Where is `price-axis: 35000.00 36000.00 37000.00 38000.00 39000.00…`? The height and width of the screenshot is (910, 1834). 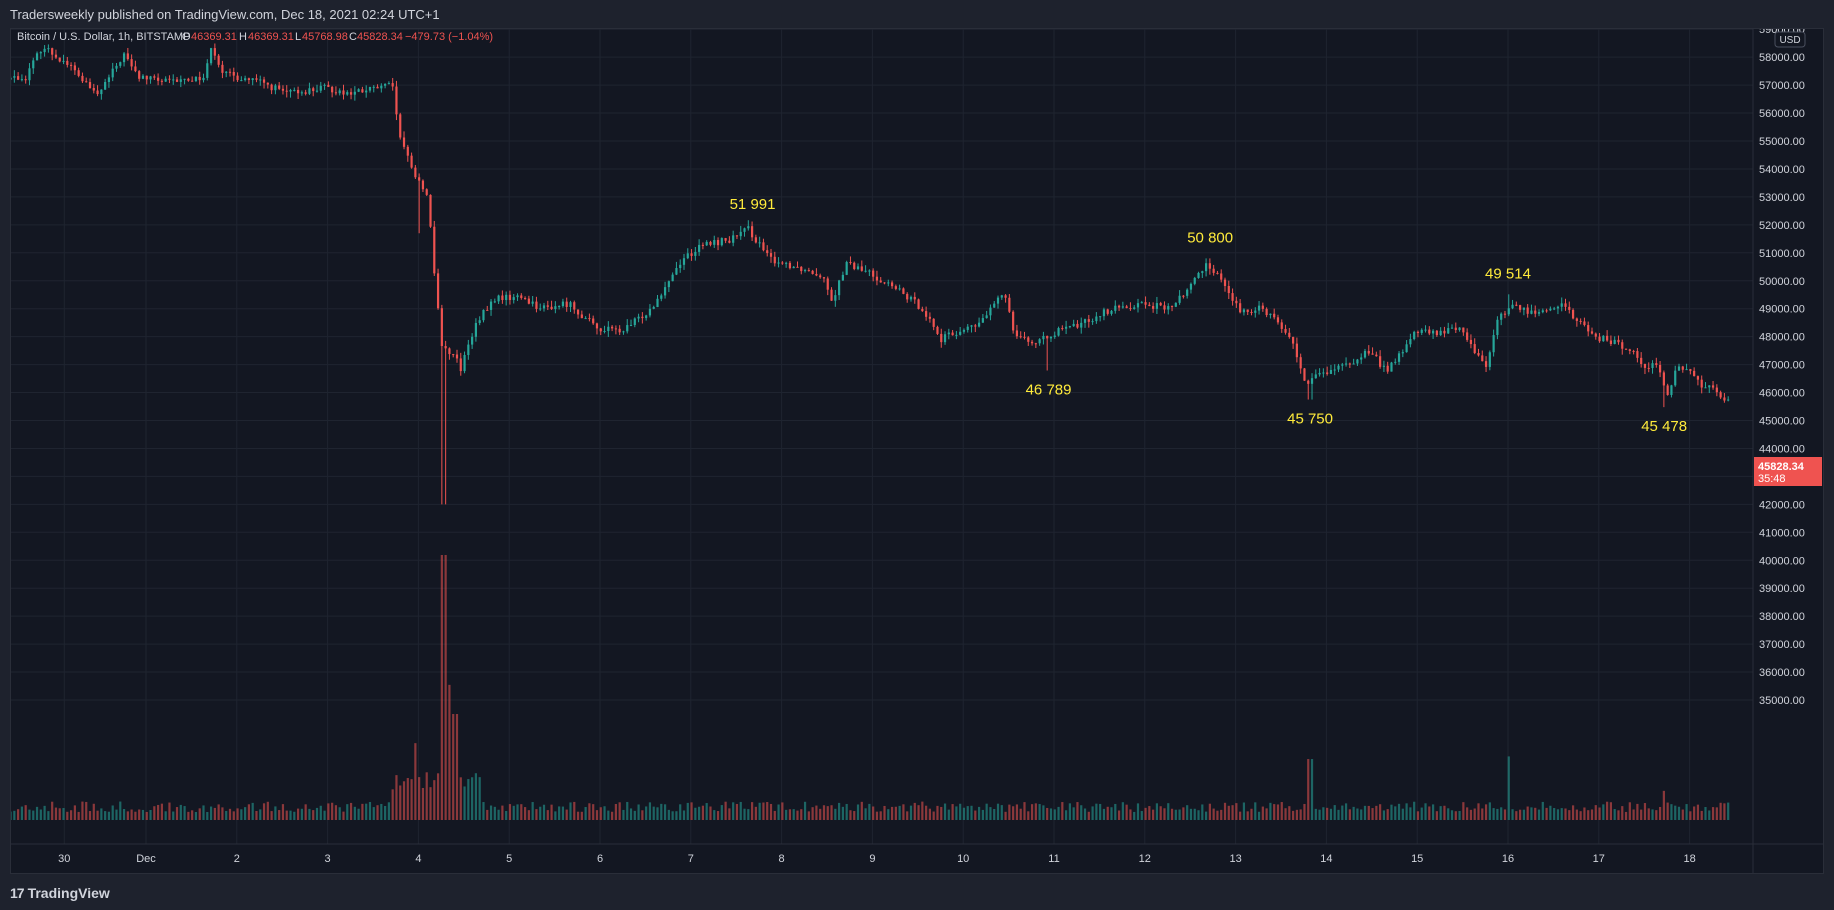
price-axis: 35000.00 36000.00 37000.00 38000.00 39000.00… is located at coordinates (1782, 368).